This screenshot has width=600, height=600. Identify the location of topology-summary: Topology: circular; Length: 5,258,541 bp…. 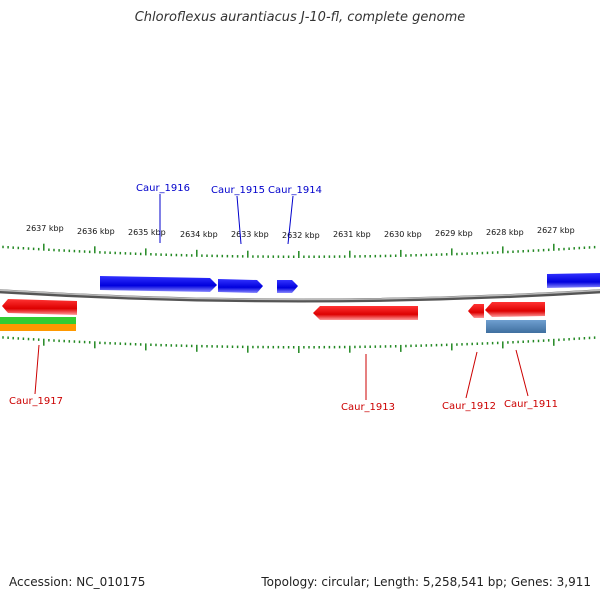
(426, 582).